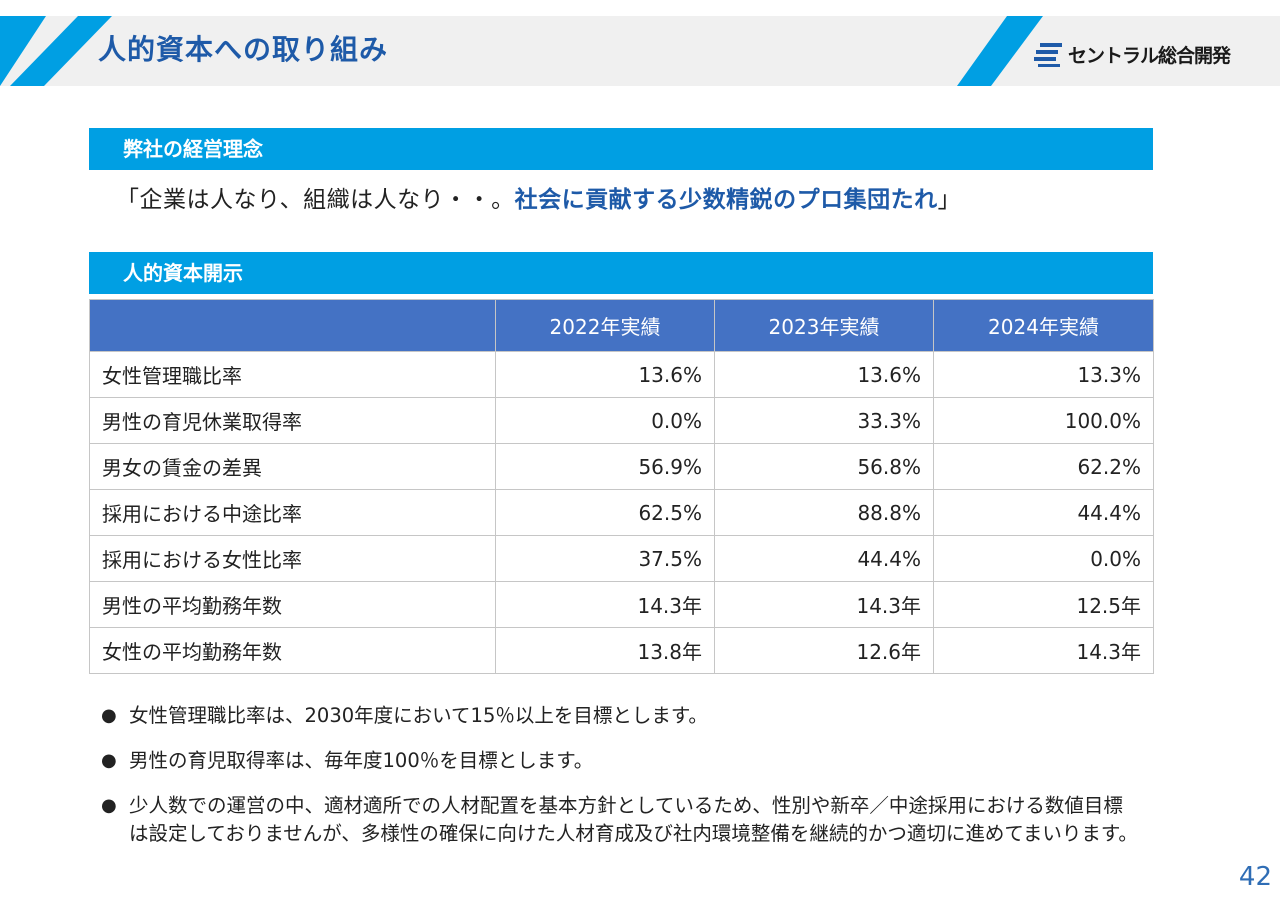 The height and width of the screenshot is (904, 1280). I want to click on table-row: 採用における女性比率 37.5% 44.4% 0.0%, so click(621, 558).